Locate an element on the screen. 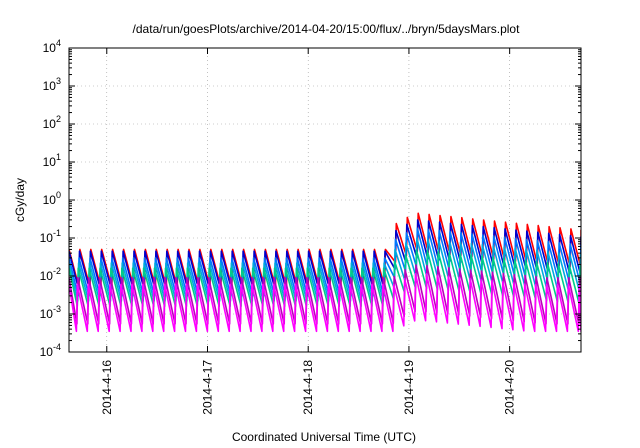  x-tick-label: 2014-4-20 is located at coordinates (510, 387).